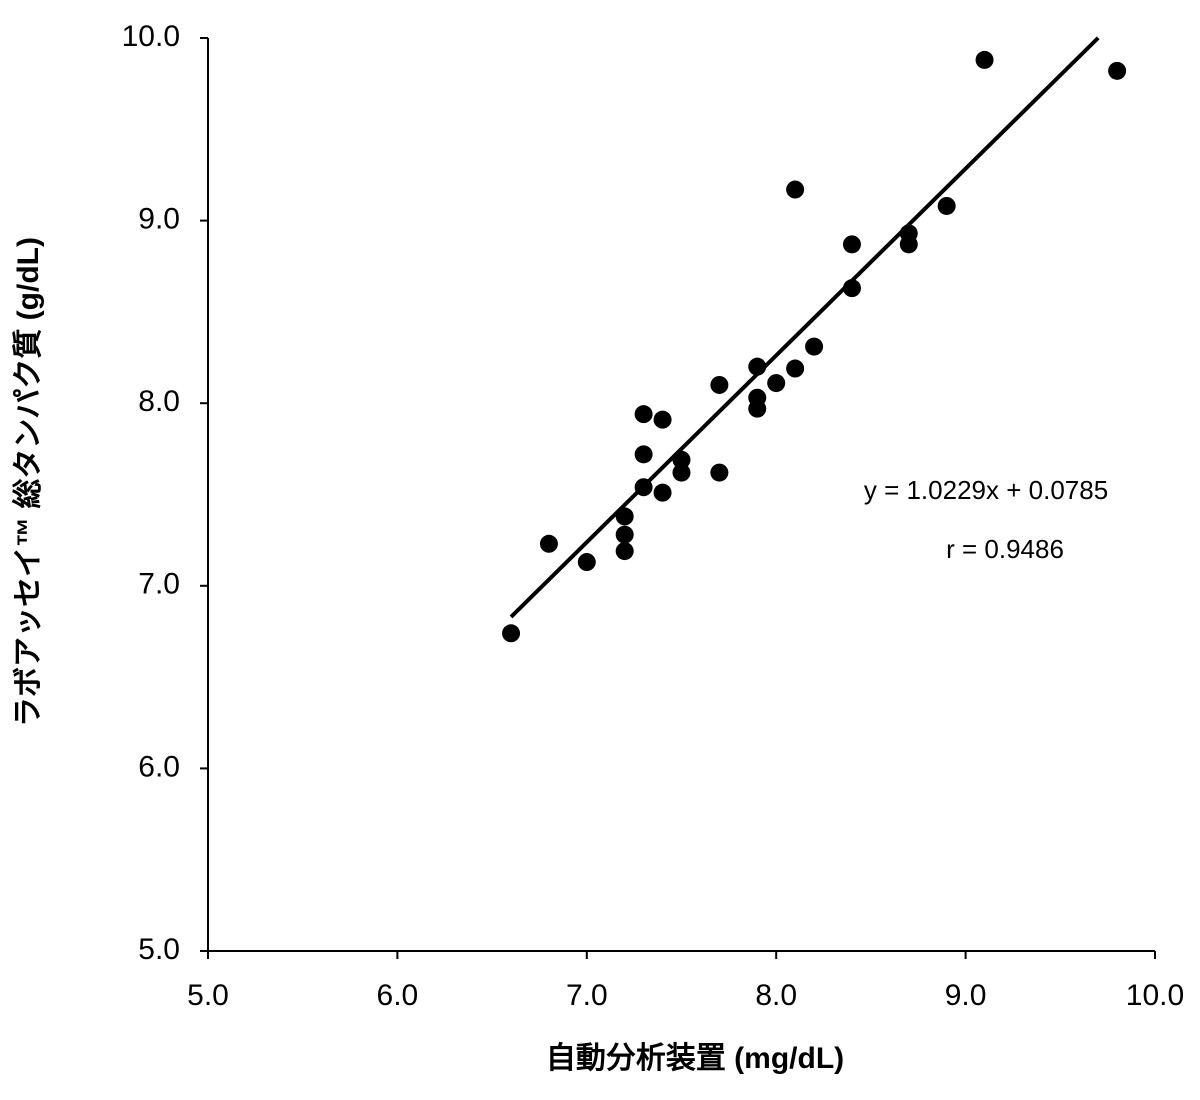 Image resolution: width=1200 pixels, height=1100 pixels. What do you see at coordinates (398, 995) in the screenshot?
I see `x-tick-label: 6.0` at bounding box center [398, 995].